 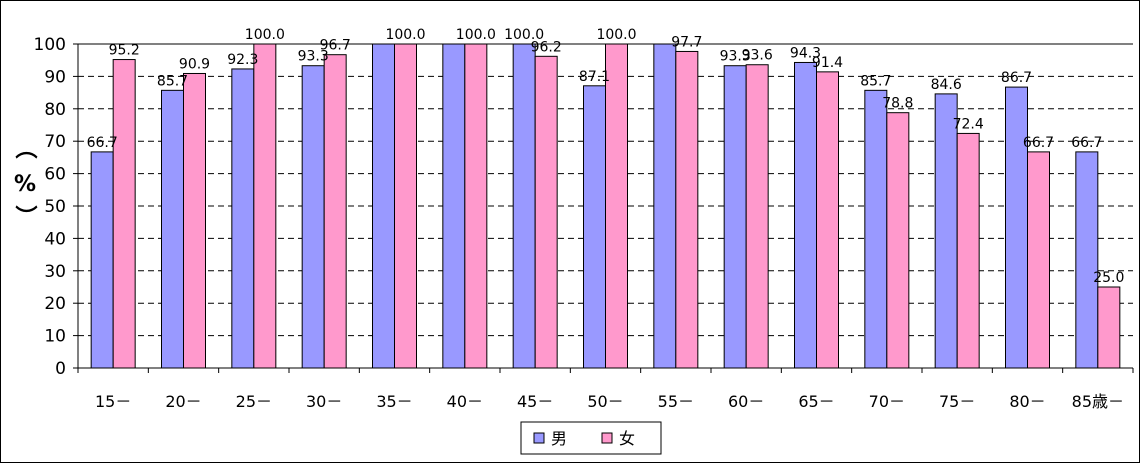 I want to click on y-tick-label: 70, so click(x=55, y=142).